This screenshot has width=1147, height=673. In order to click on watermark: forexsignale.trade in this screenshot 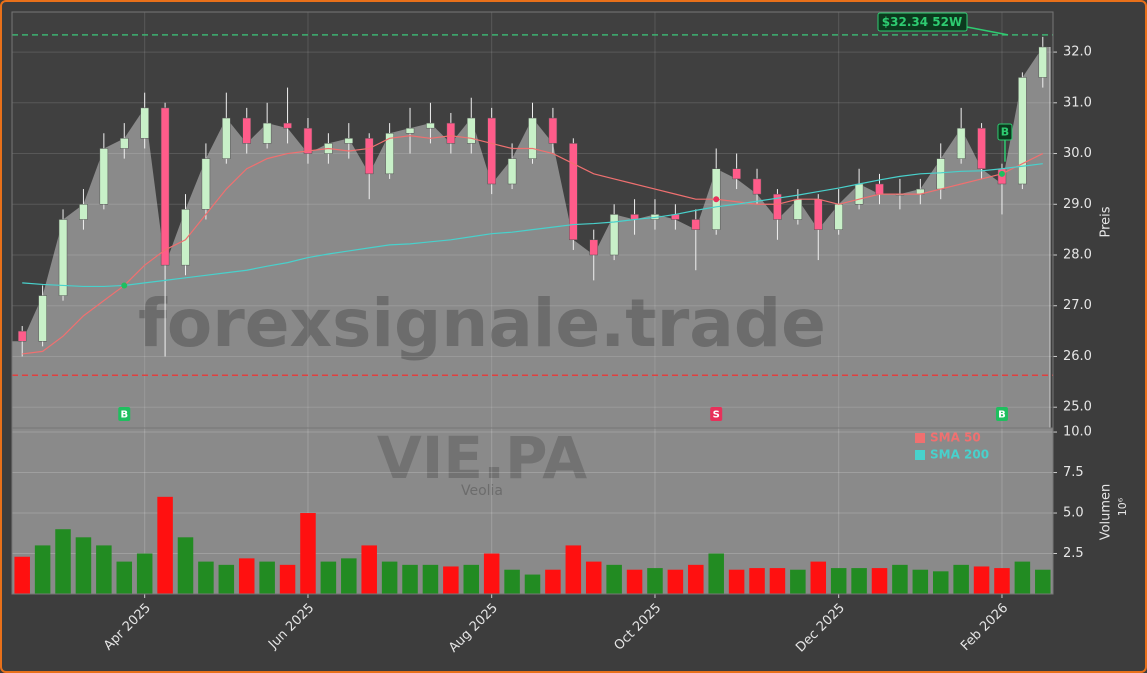, I will do `click(482, 323)`.